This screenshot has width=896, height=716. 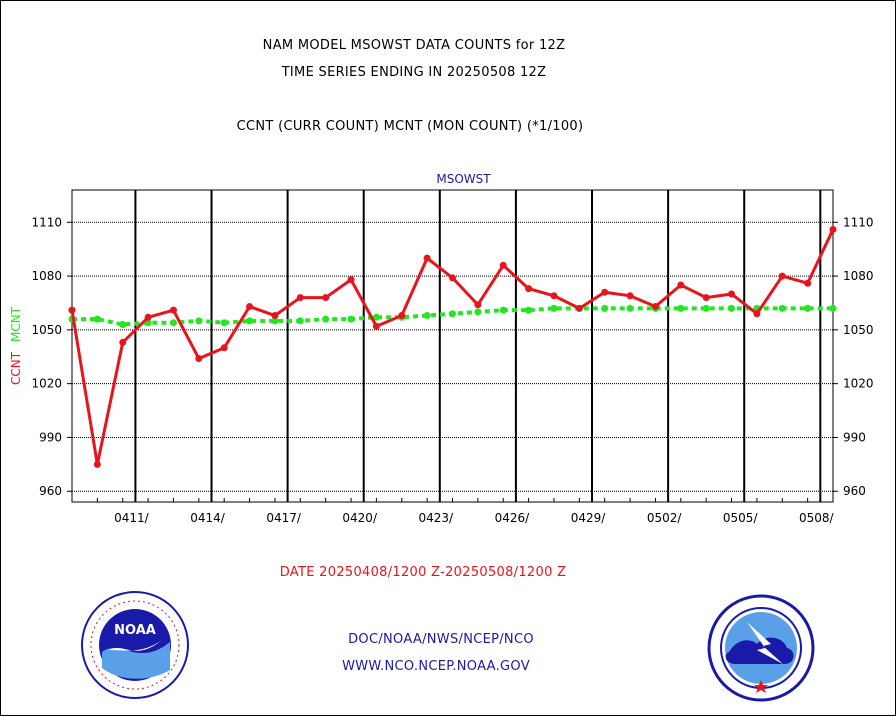 I want to click on x-tick-label: 0429/, so click(x=589, y=518).